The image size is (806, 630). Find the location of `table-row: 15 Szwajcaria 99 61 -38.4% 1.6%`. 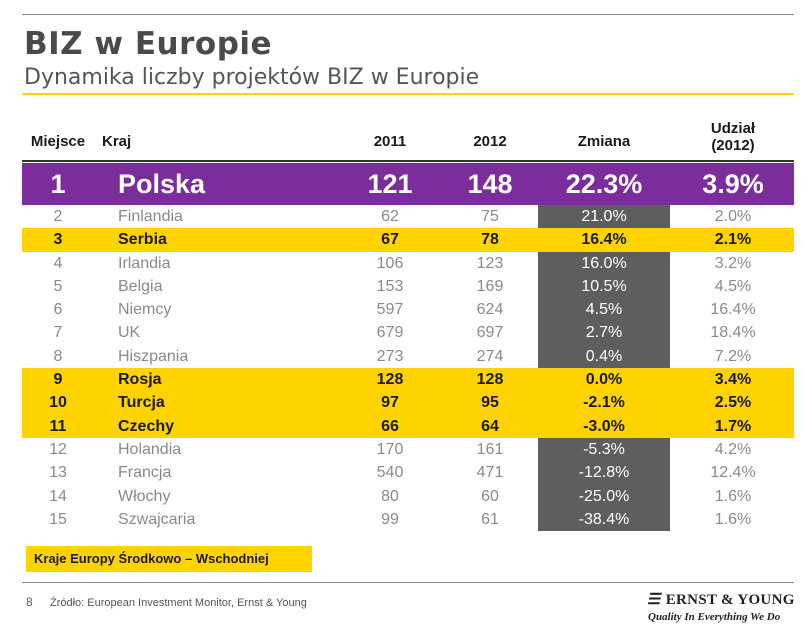

table-row: 15 Szwajcaria 99 61 -38.4% 1.6% is located at coordinates (408, 519).